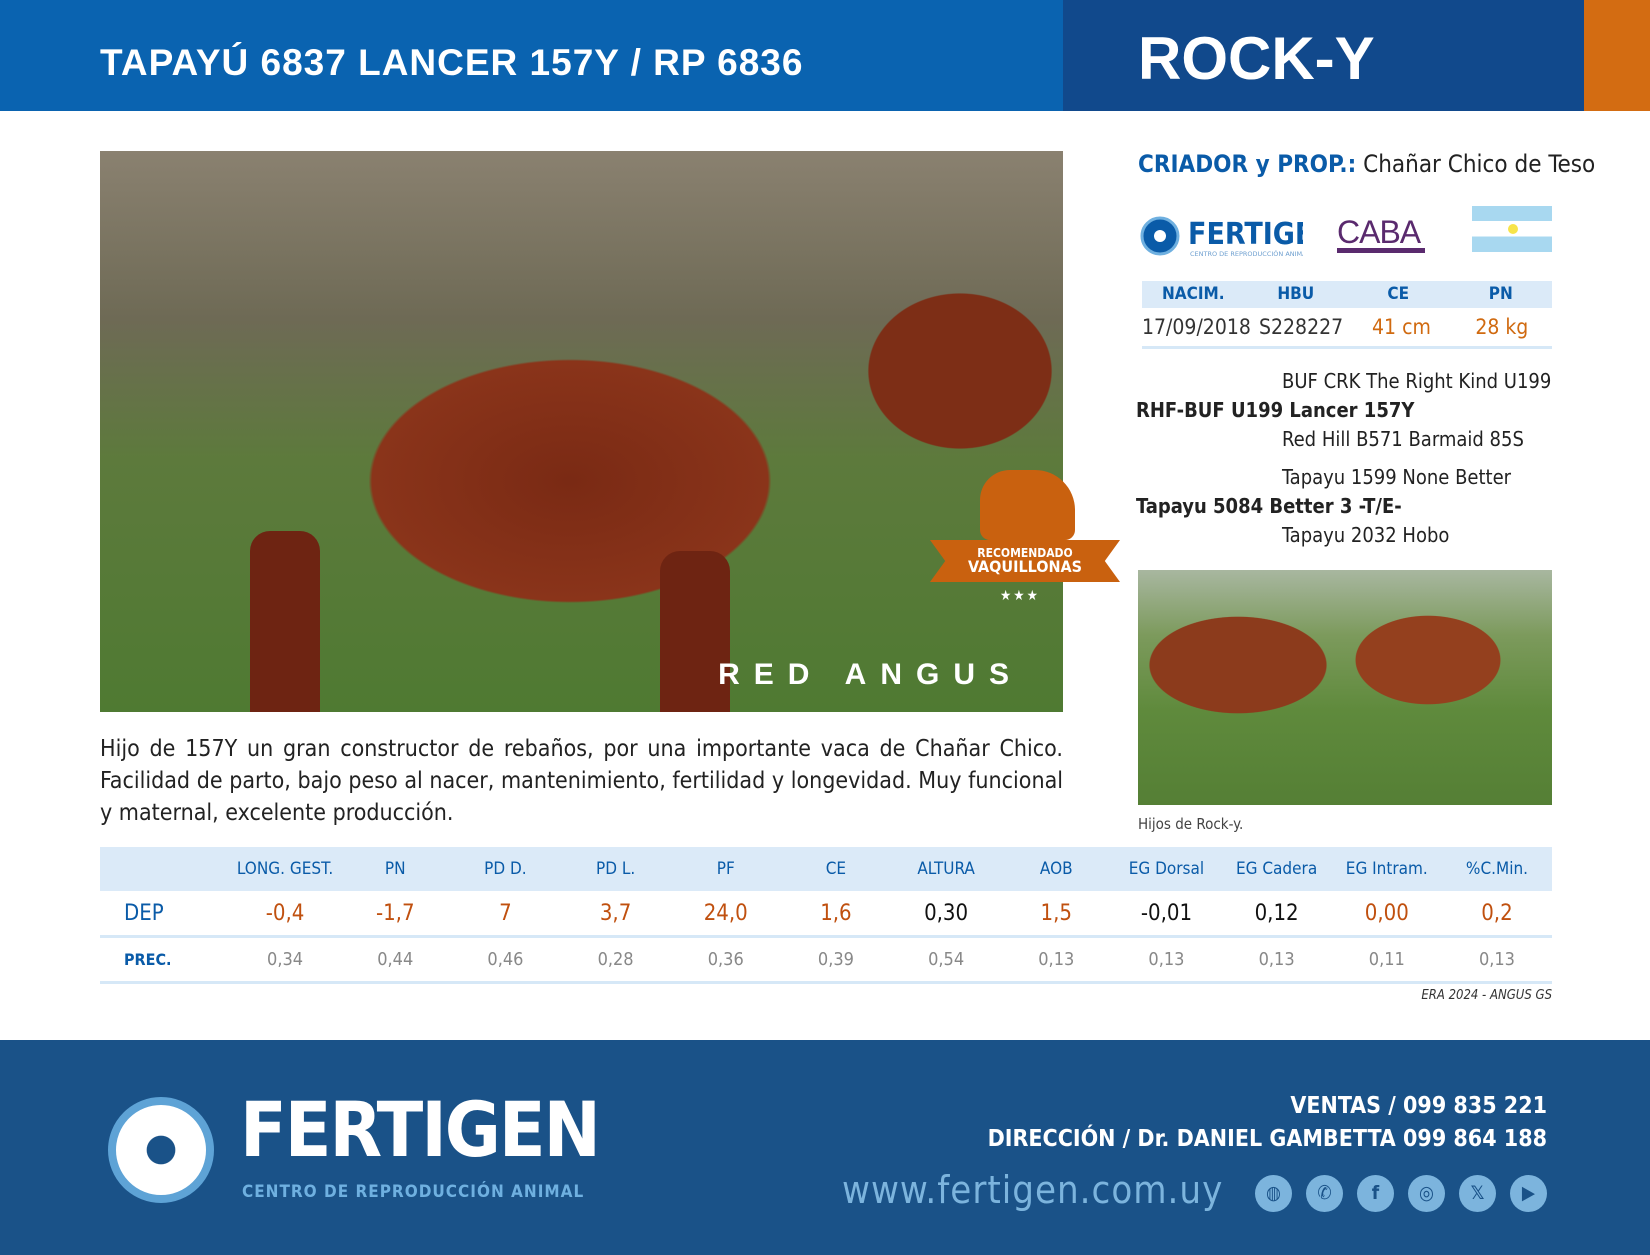 The width and height of the screenshot is (1650, 1255). I want to click on info-value-row: 17/09/2018 S228227 41 cm 28 kg, so click(1347, 327).